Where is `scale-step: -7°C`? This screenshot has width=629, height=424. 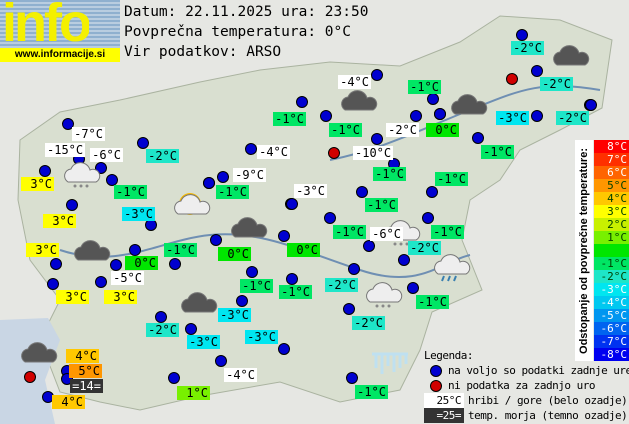
scale-step: -7°C is located at coordinates (611, 341).